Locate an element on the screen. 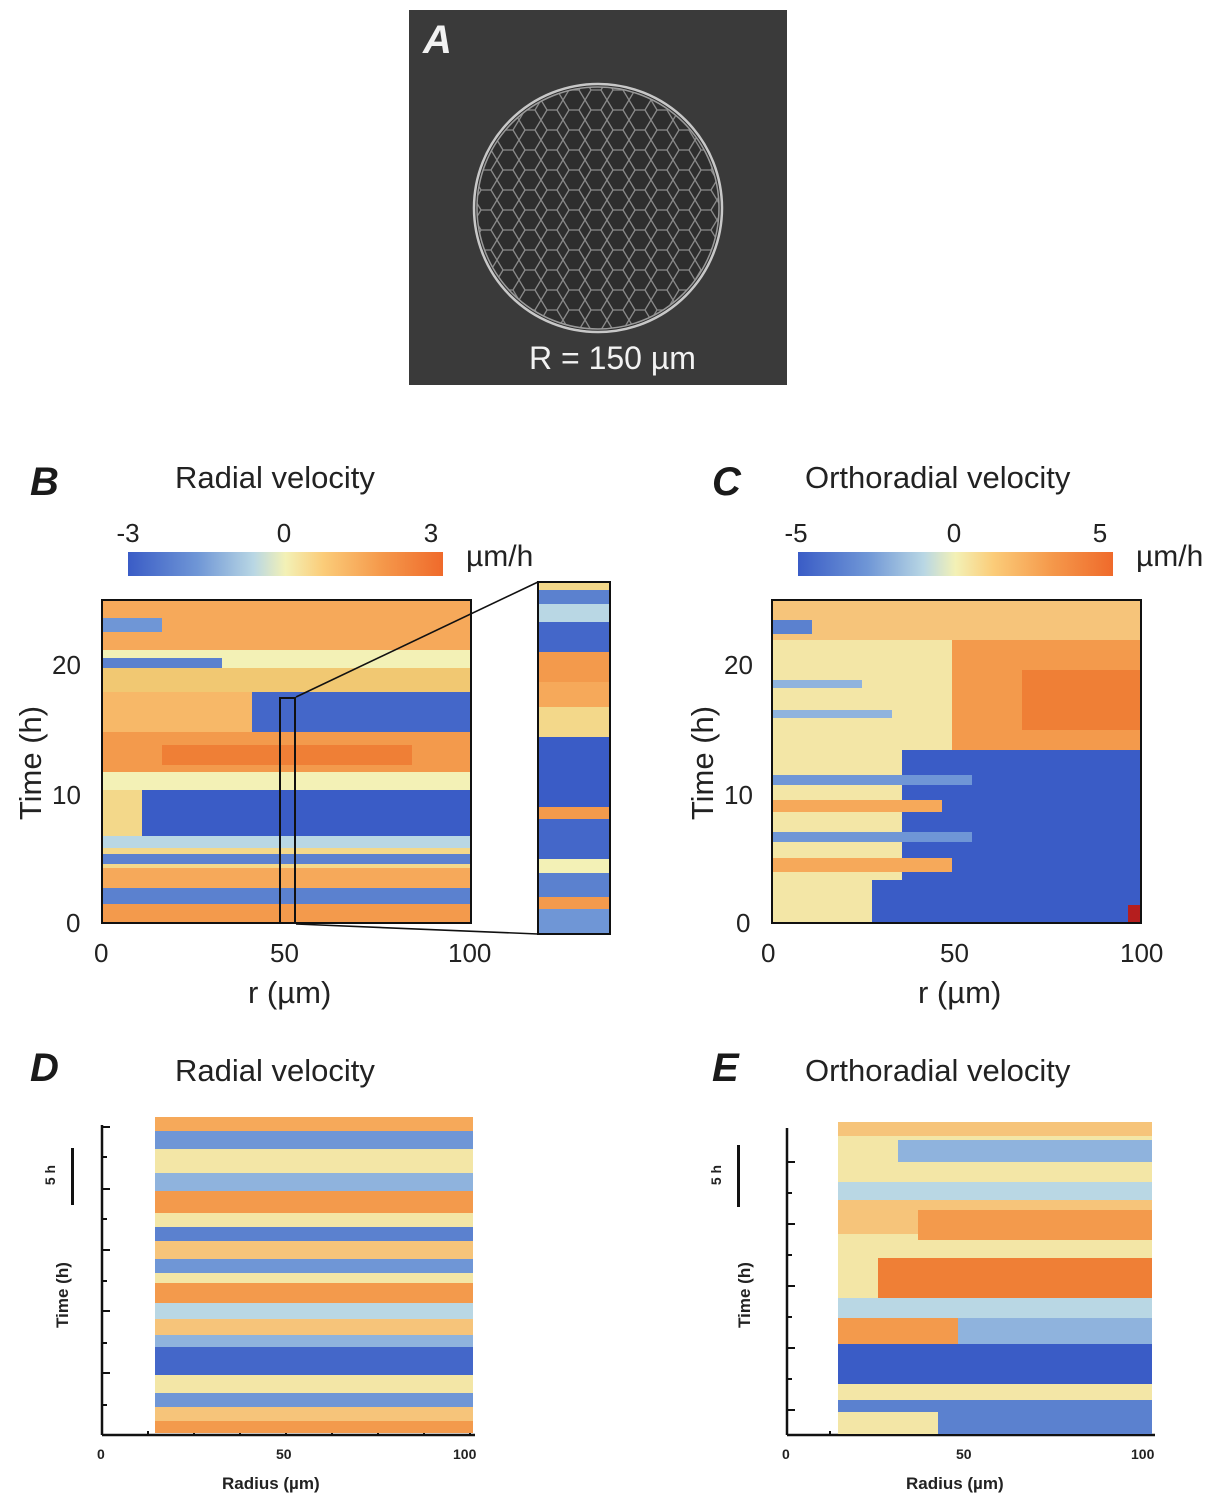 This screenshot has height=1499, width=1227. e-x-tick-50: 50 is located at coordinates (964, 1454).